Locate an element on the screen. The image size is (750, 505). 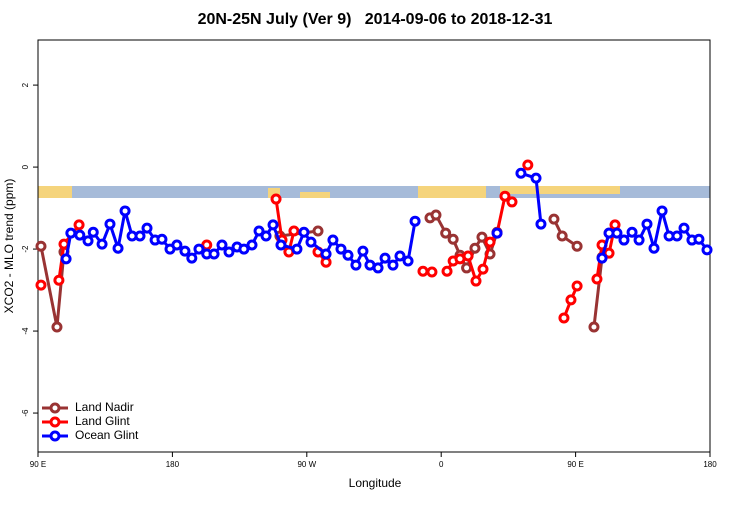
y-tick-label: -4 is located at coordinates (25, 331).